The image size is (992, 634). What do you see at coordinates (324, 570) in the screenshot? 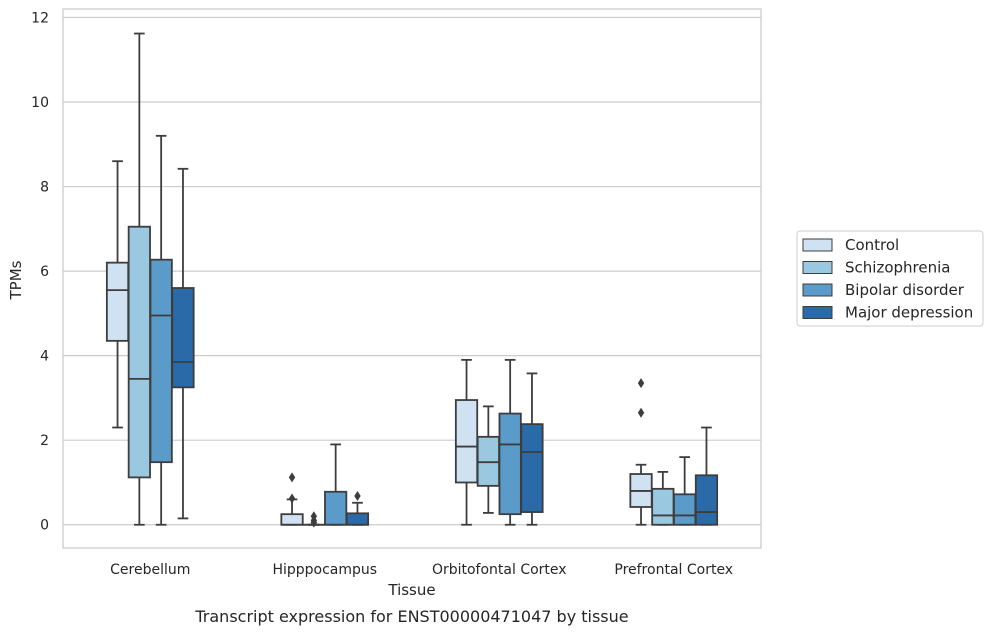
I see `x-tick-label: Hipppocampus` at bounding box center [324, 570].